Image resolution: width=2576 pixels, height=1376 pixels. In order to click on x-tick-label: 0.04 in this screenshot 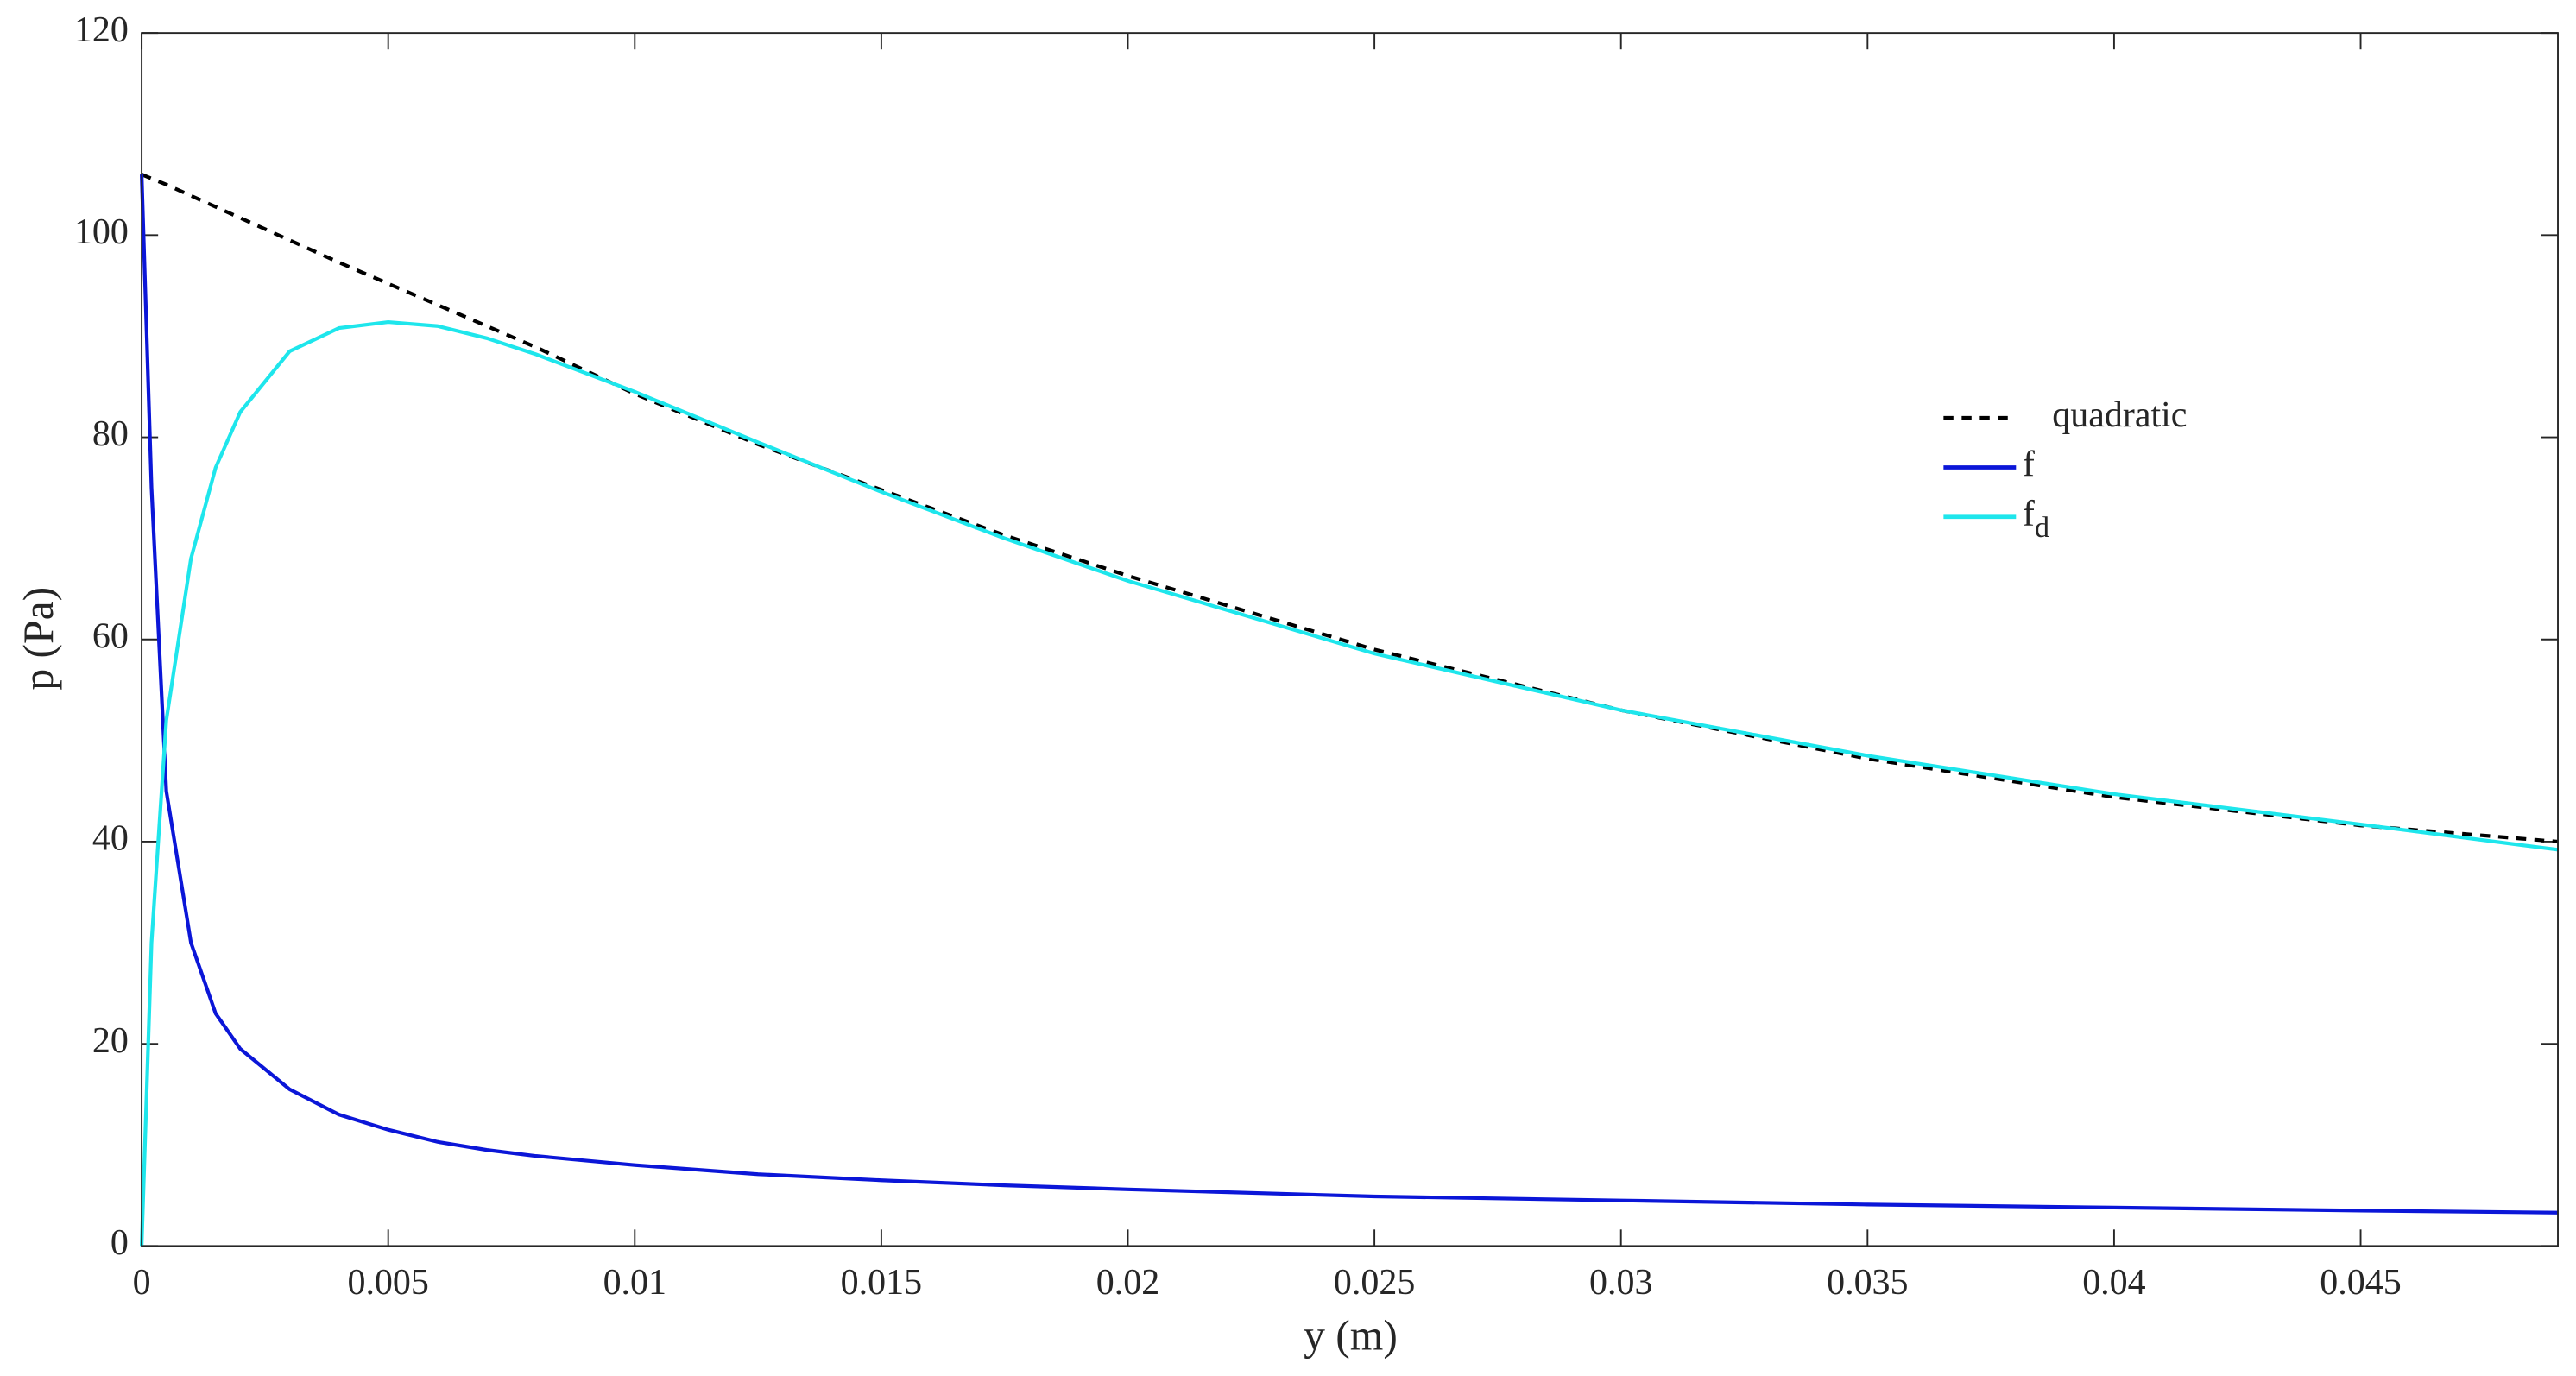, I will do `click(2113, 1283)`.